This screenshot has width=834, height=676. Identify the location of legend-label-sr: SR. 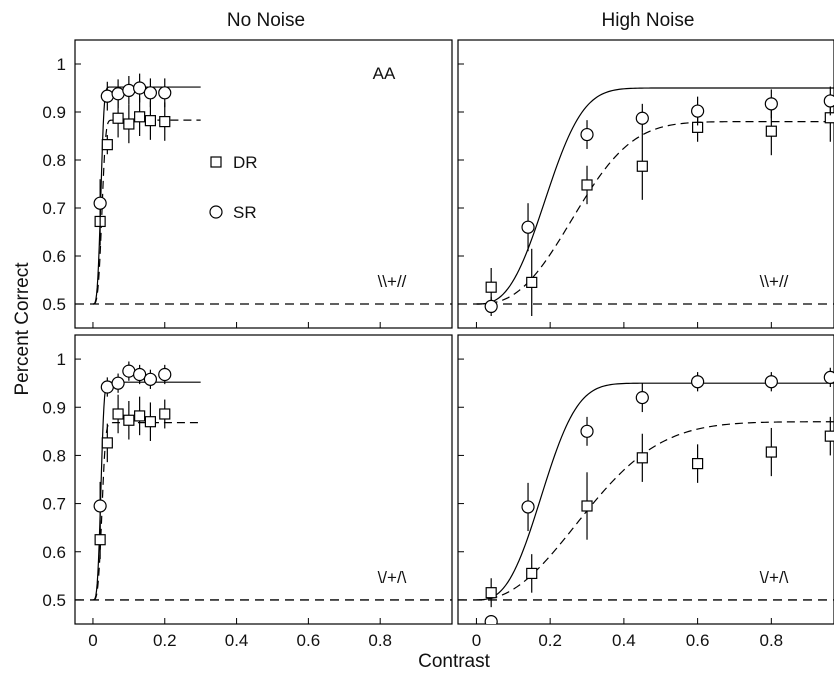
(245, 212).